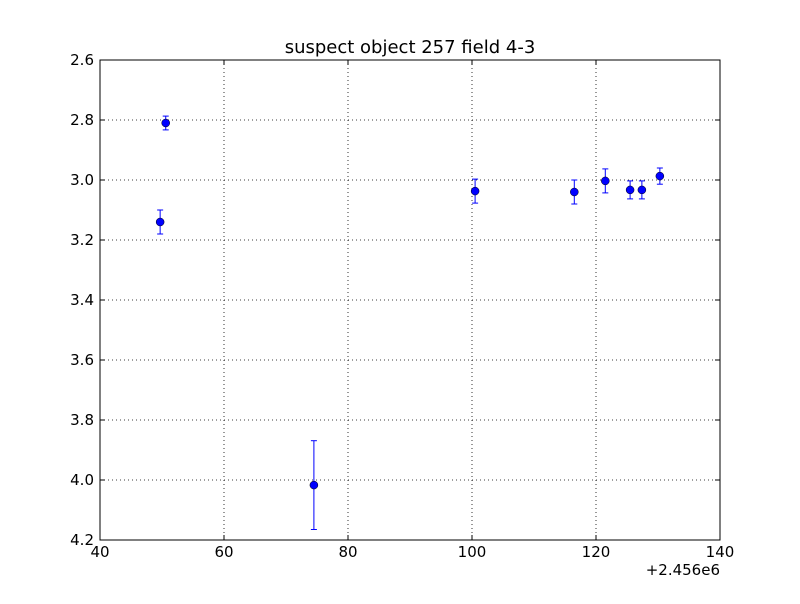 Image resolution: width=800 pixels, height=604 pixels. I want to click on x-tick-label: 80, so click(347, 552).